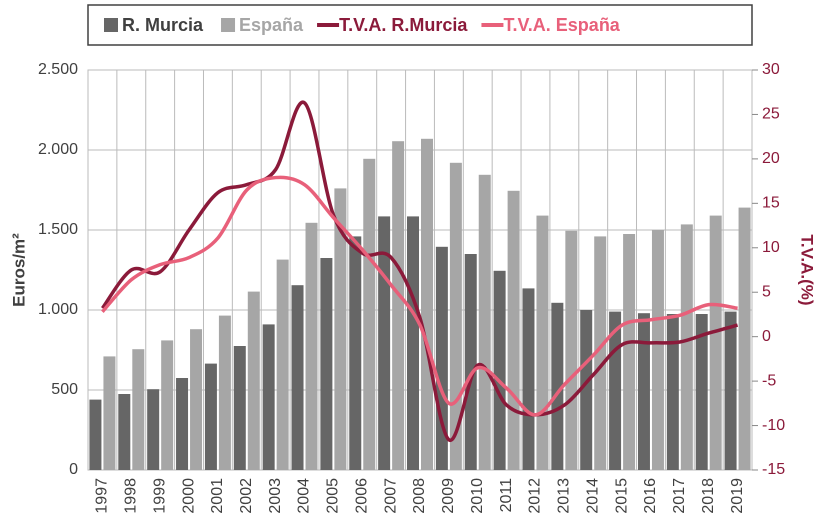 The image size is (818, 527). What do you see at coordinates (561, 25) in the screenshot?
I see `legend-label: T.V.A. España` at bounding box center [561, 25].